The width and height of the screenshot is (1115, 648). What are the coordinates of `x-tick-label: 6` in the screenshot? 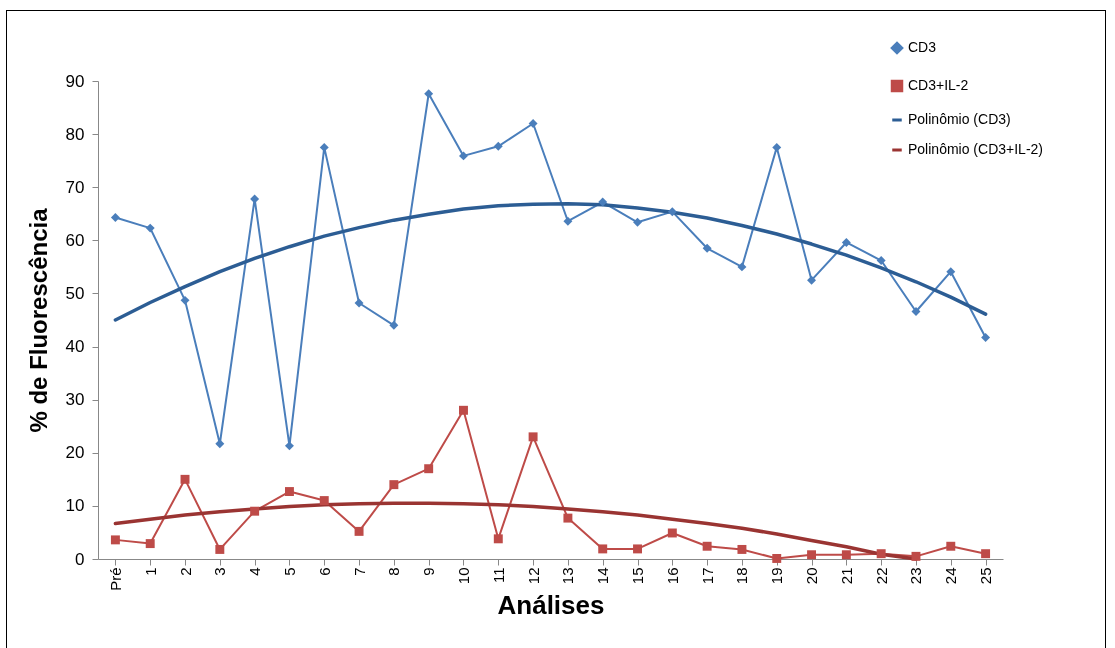 It's located at (324, 571).